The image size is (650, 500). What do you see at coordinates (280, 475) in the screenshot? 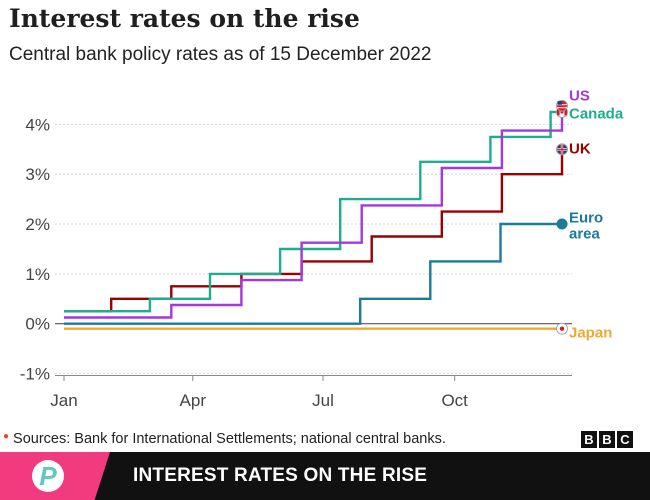
I see `banner-title: INTEREST RATES ON THE RISE` at bounding box center [280, 475].